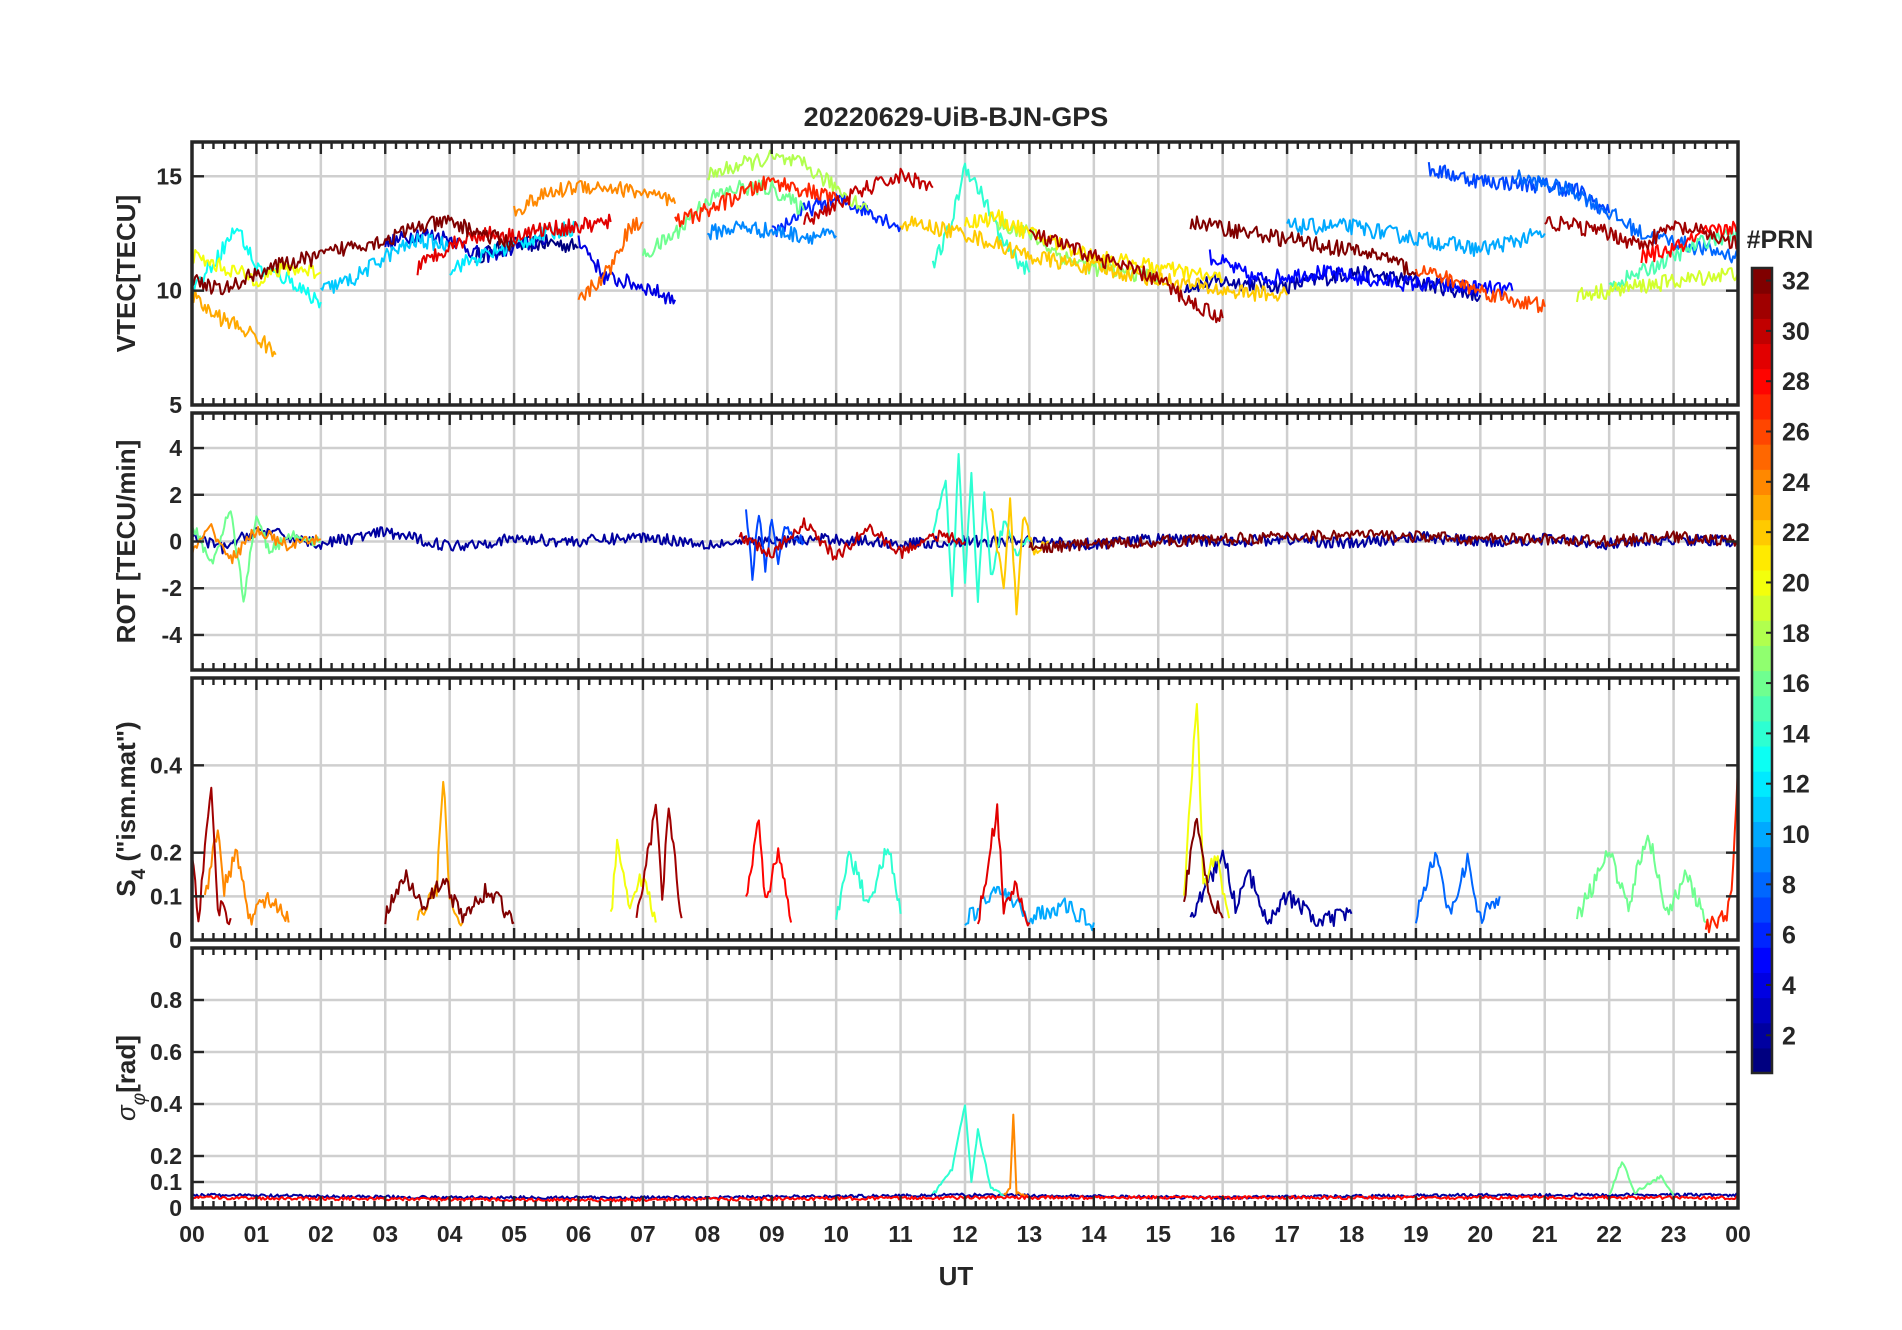  Describe the element at coordinates (257, 1234) in the screenshot. I see `x-tick-label: 01` at that location.